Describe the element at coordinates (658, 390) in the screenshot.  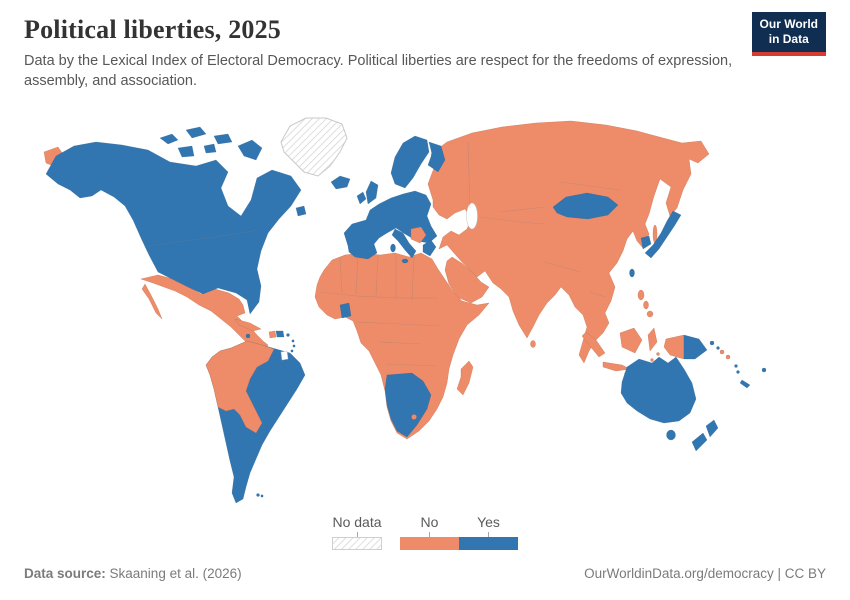
I see `region-australia` at that location.